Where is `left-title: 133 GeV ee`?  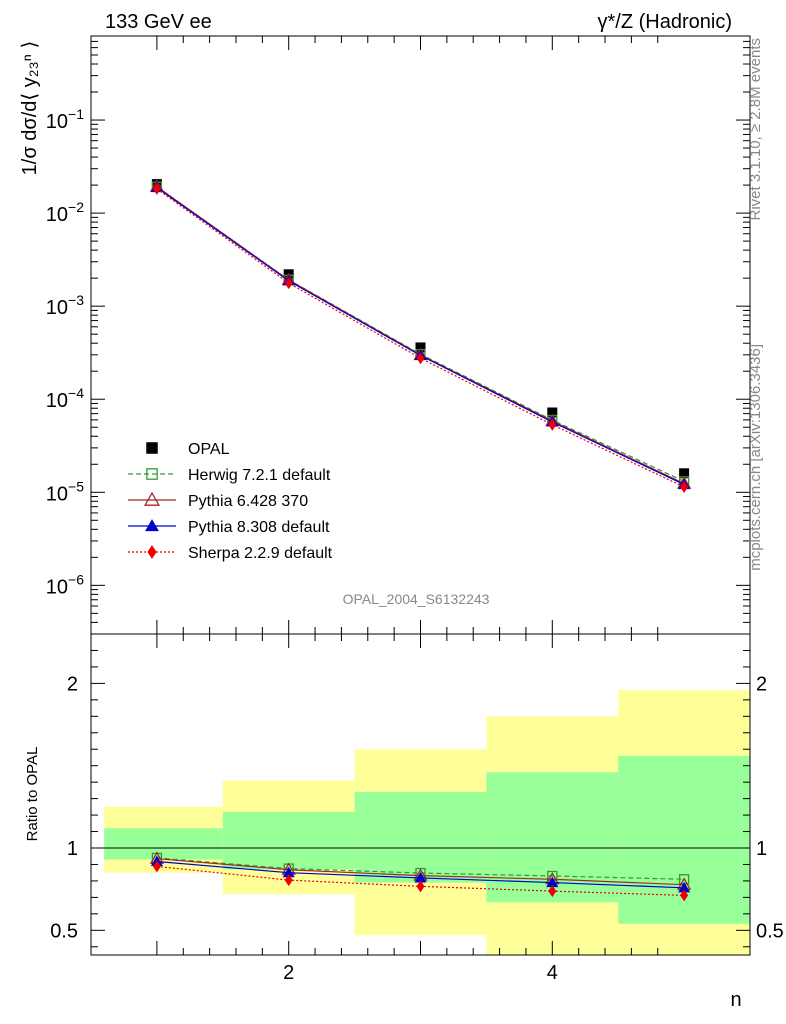
left-title: 133 GeV ee is located at coordinates (158, 22).